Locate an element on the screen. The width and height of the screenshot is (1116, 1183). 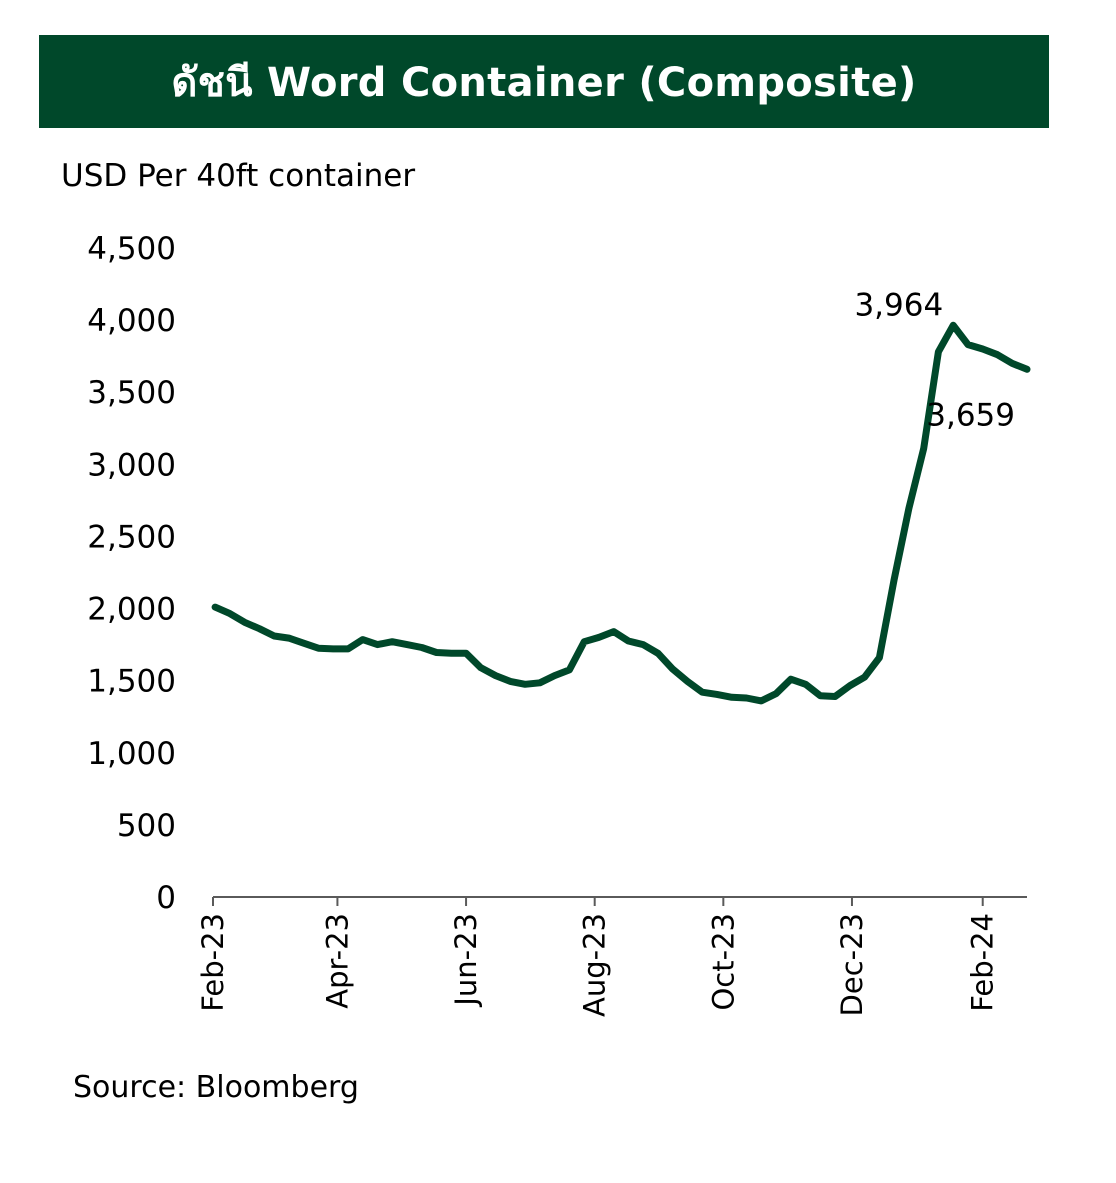
source-note: Source: Bloomberg is located at coordinates (216, 1087).